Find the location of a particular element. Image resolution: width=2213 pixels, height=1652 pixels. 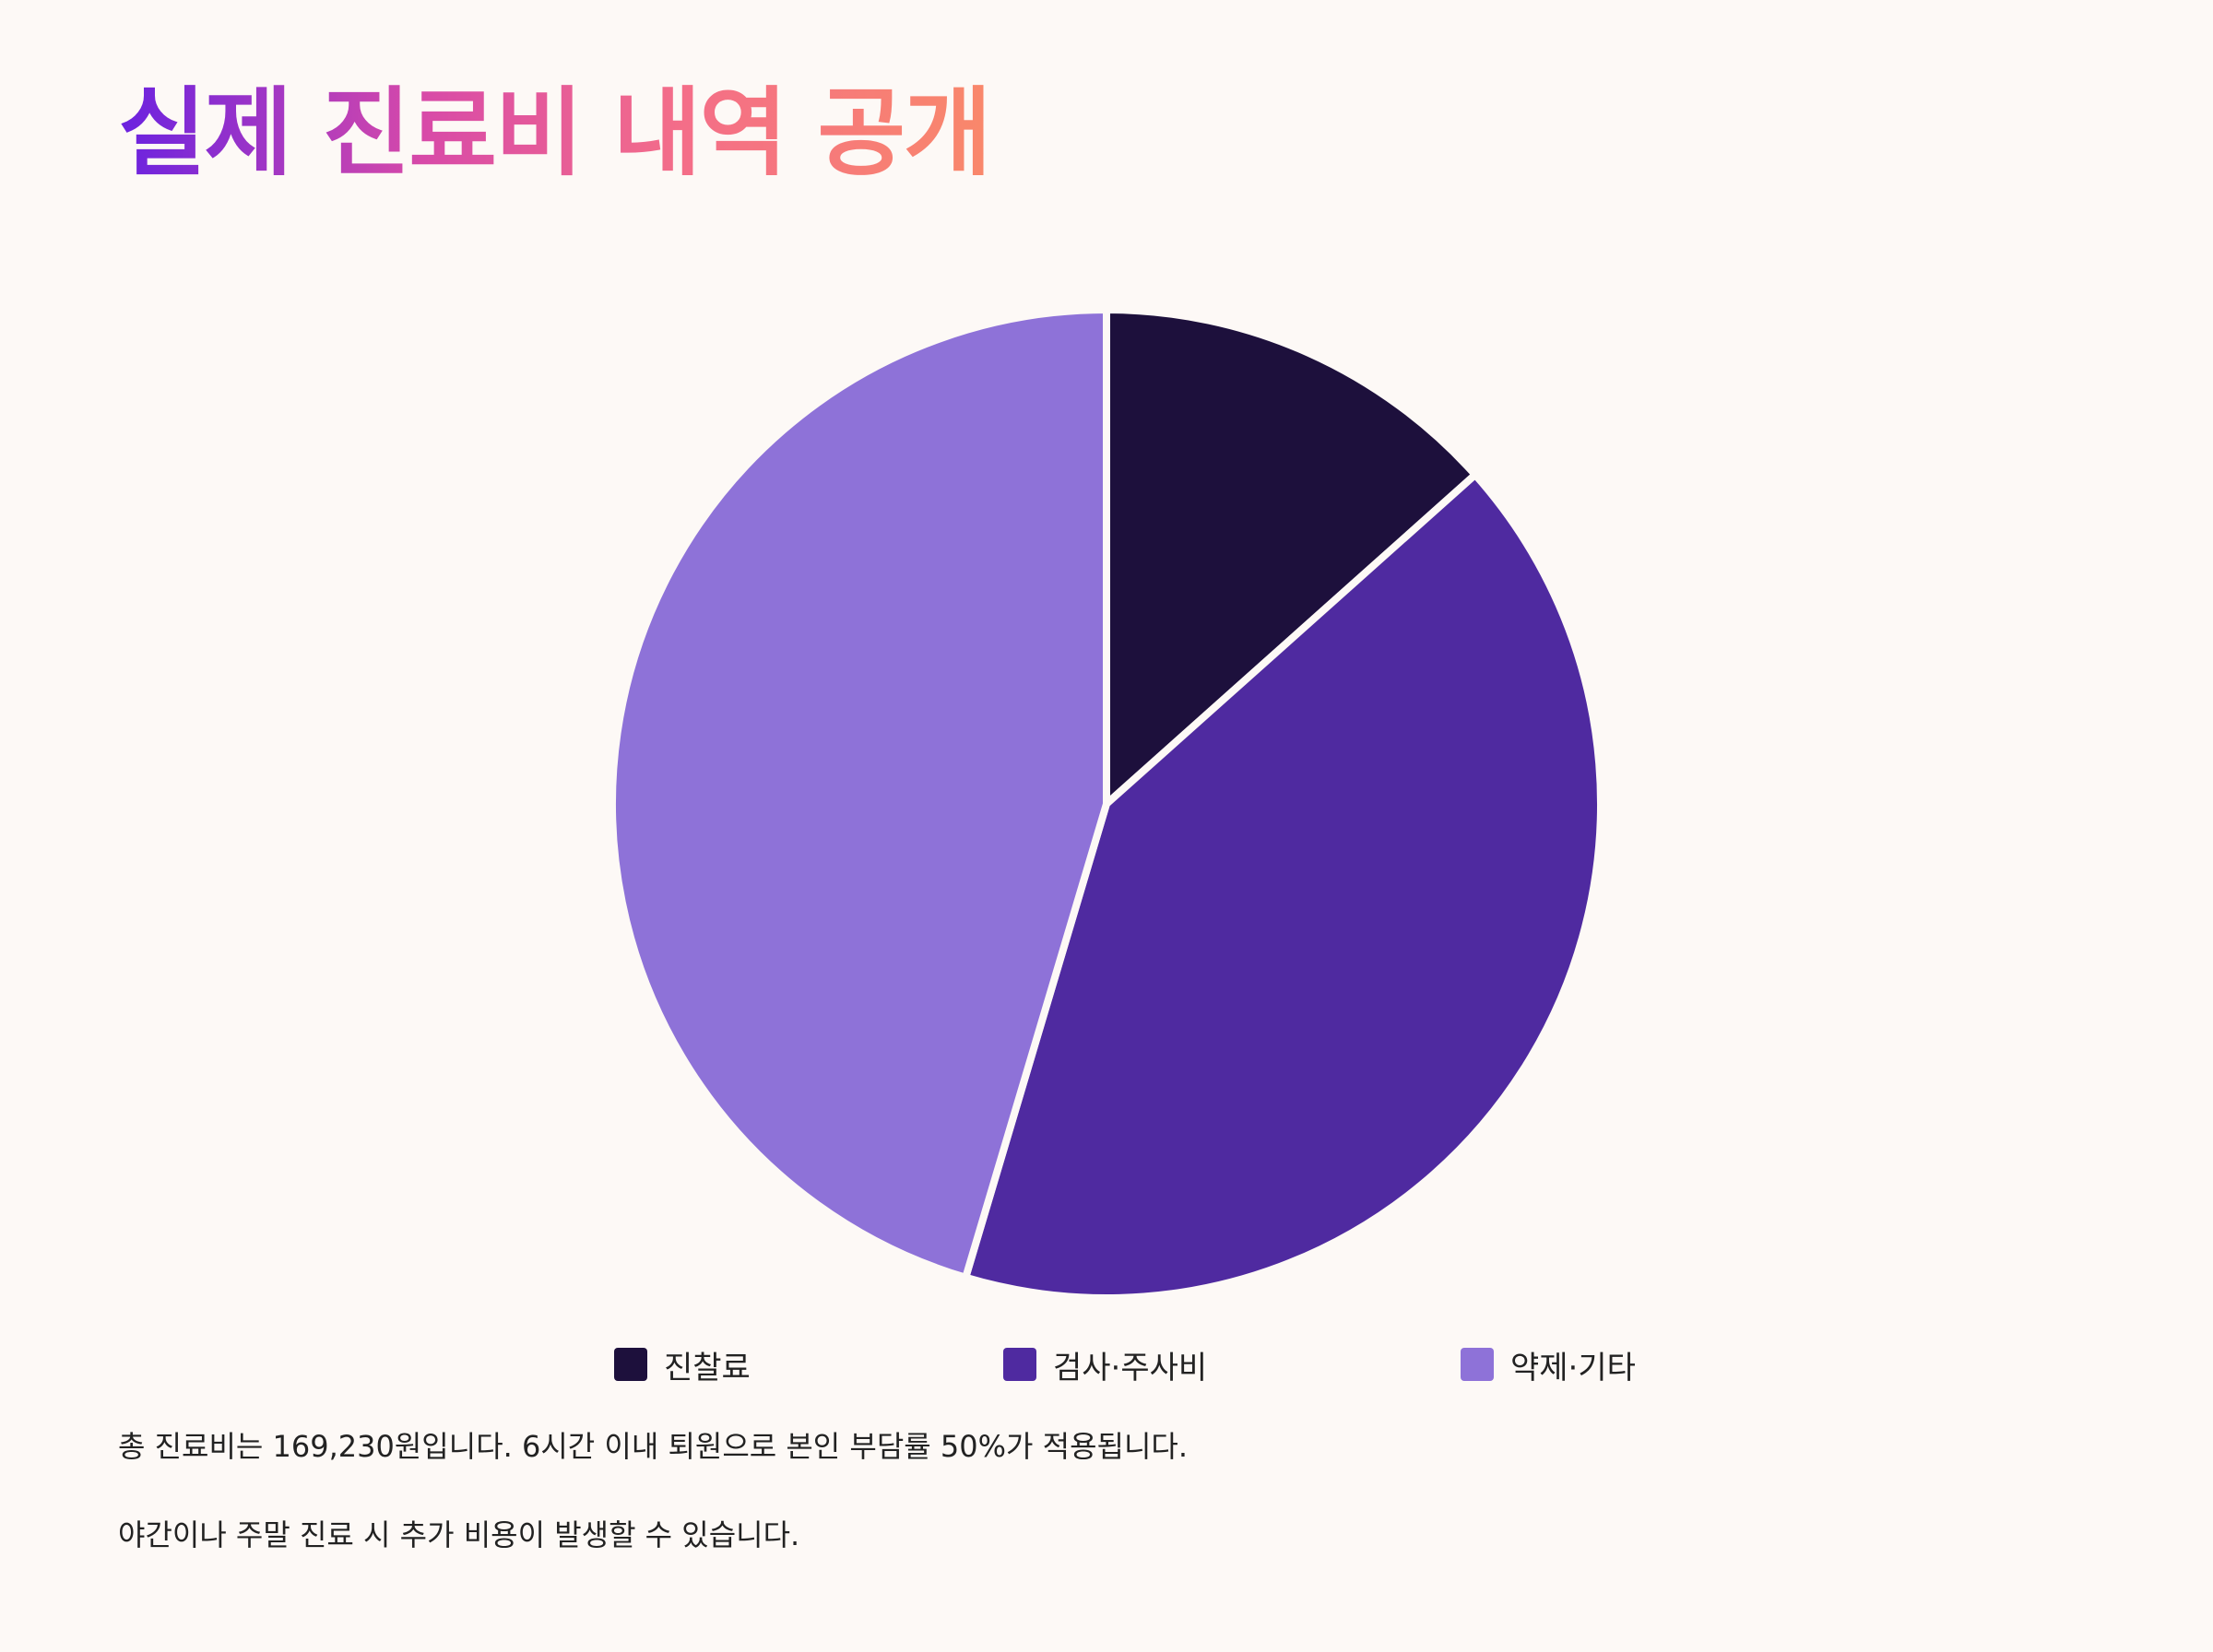

pie-slice-medication is located at coordinates (859, 793).